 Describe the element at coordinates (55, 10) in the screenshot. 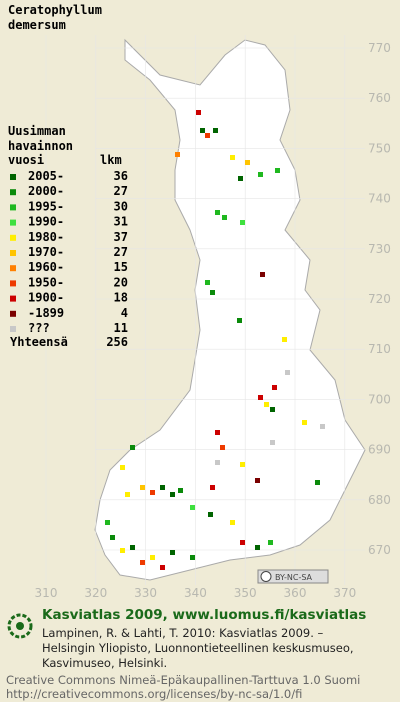

I see `species-title: Ceratophyllum` at that location.